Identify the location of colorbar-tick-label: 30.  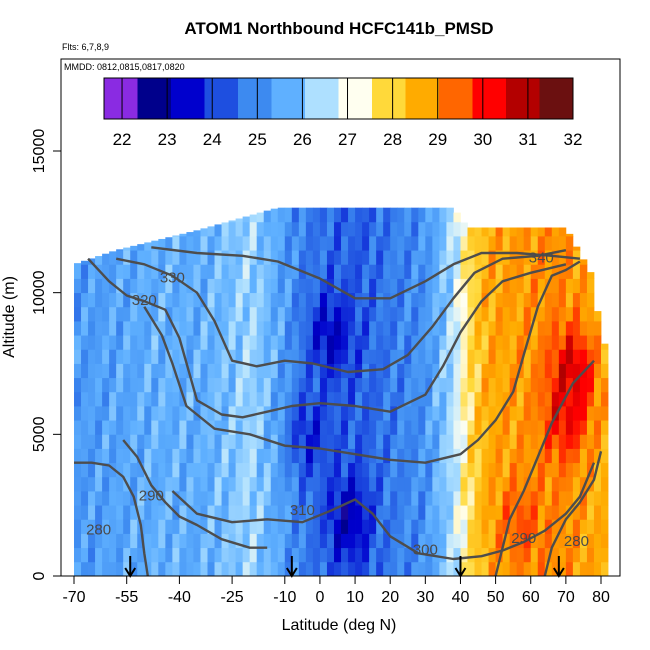
(482, 139).